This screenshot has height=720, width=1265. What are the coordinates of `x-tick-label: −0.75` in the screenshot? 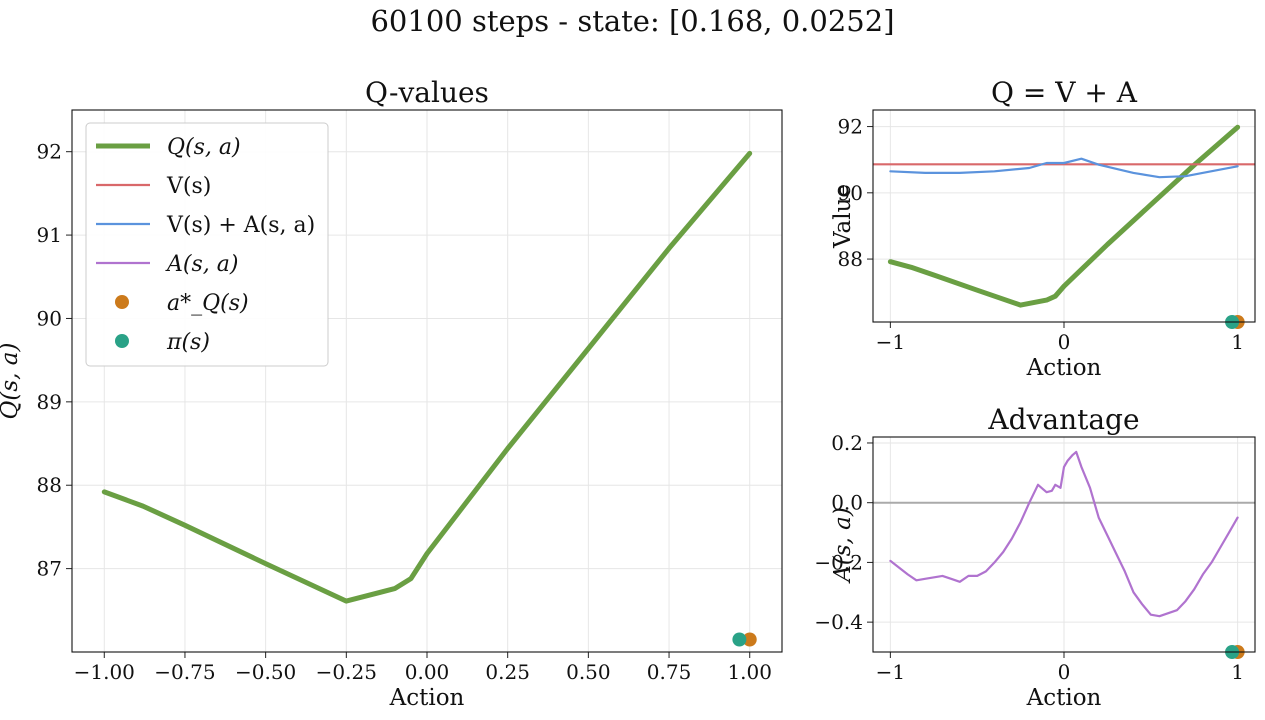 It's located at (184, 672).